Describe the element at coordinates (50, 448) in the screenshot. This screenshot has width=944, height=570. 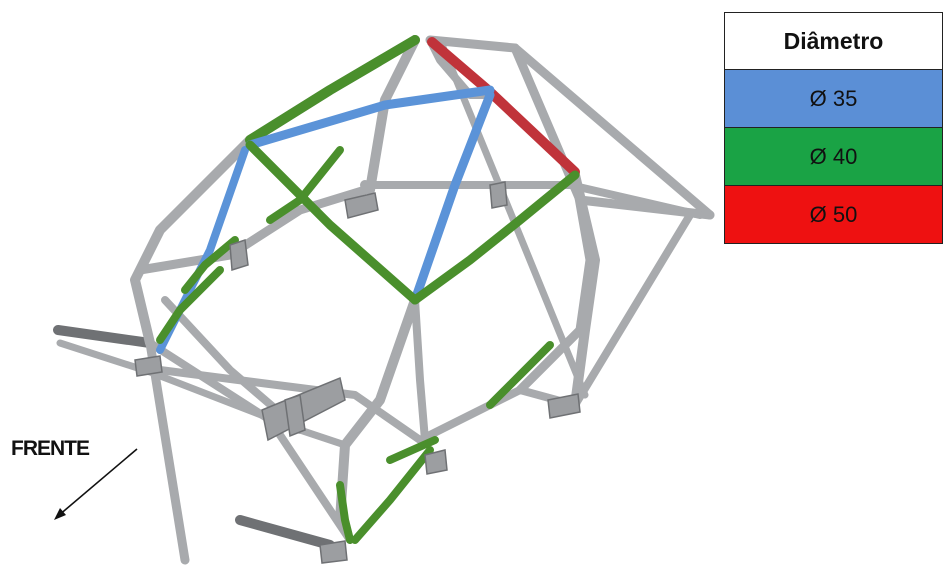
I see `front-label: FRENTE` at that location.